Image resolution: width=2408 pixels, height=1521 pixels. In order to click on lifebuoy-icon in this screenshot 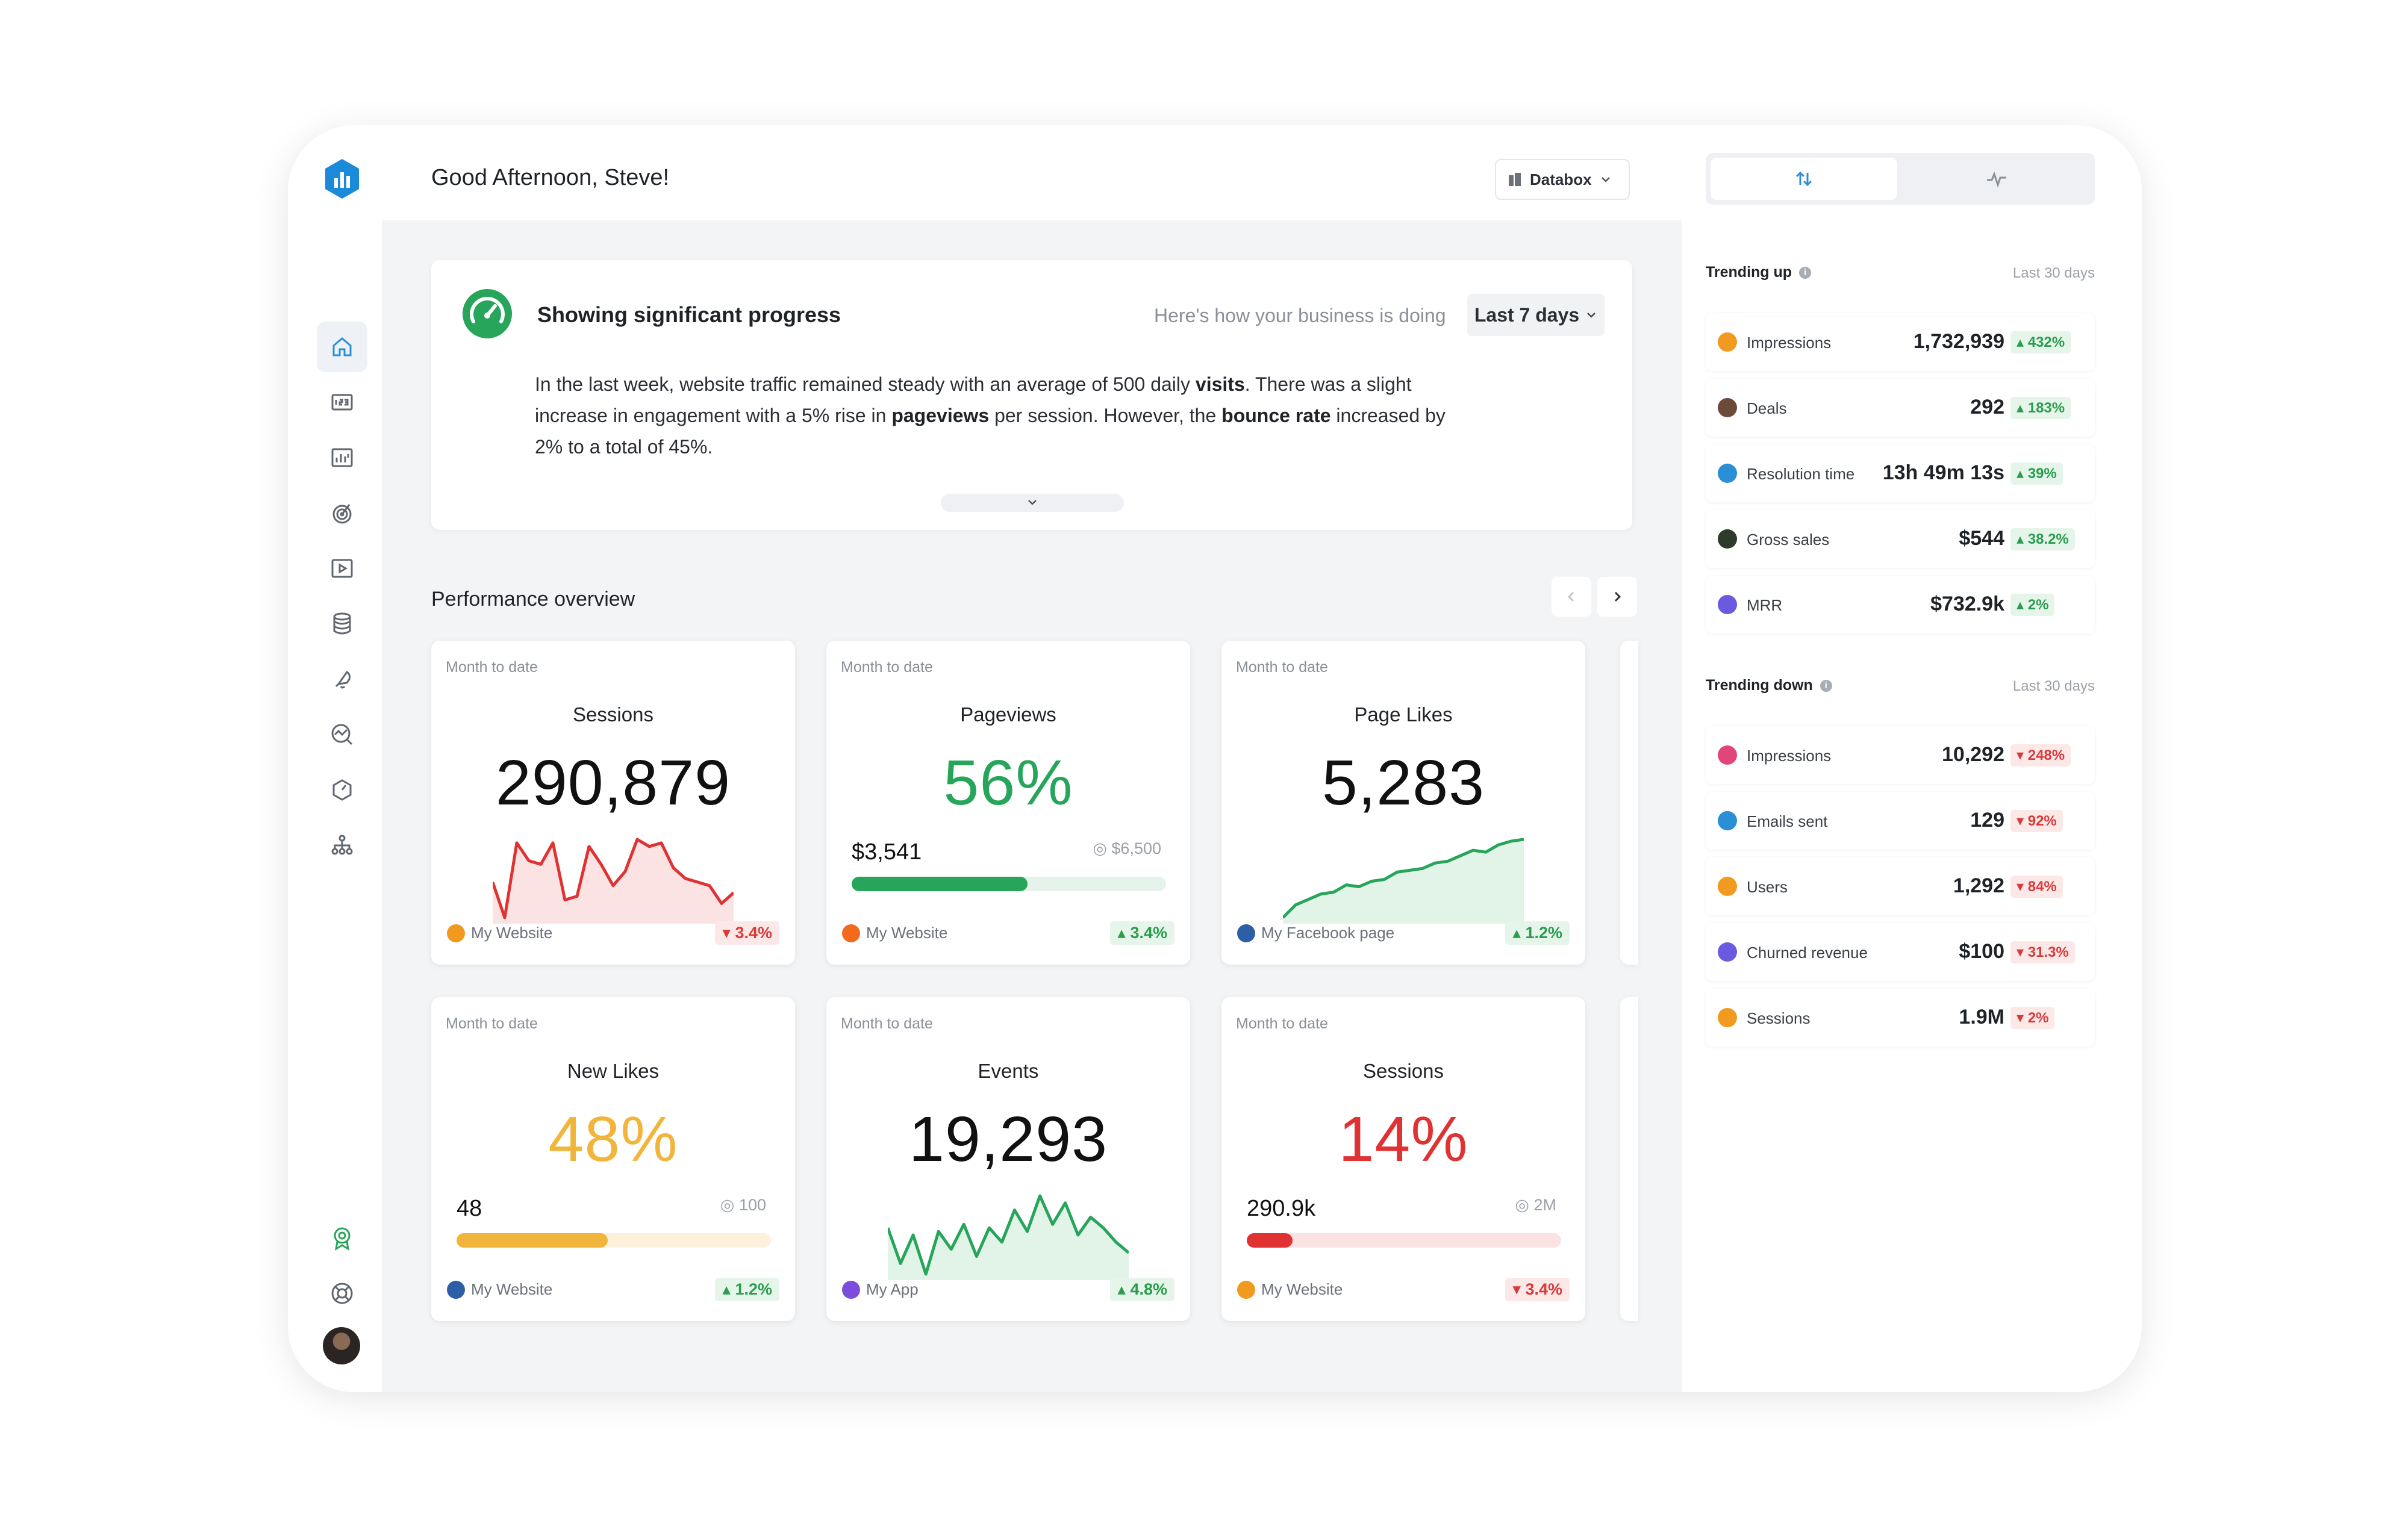, I will do `click(342, 1293)`.